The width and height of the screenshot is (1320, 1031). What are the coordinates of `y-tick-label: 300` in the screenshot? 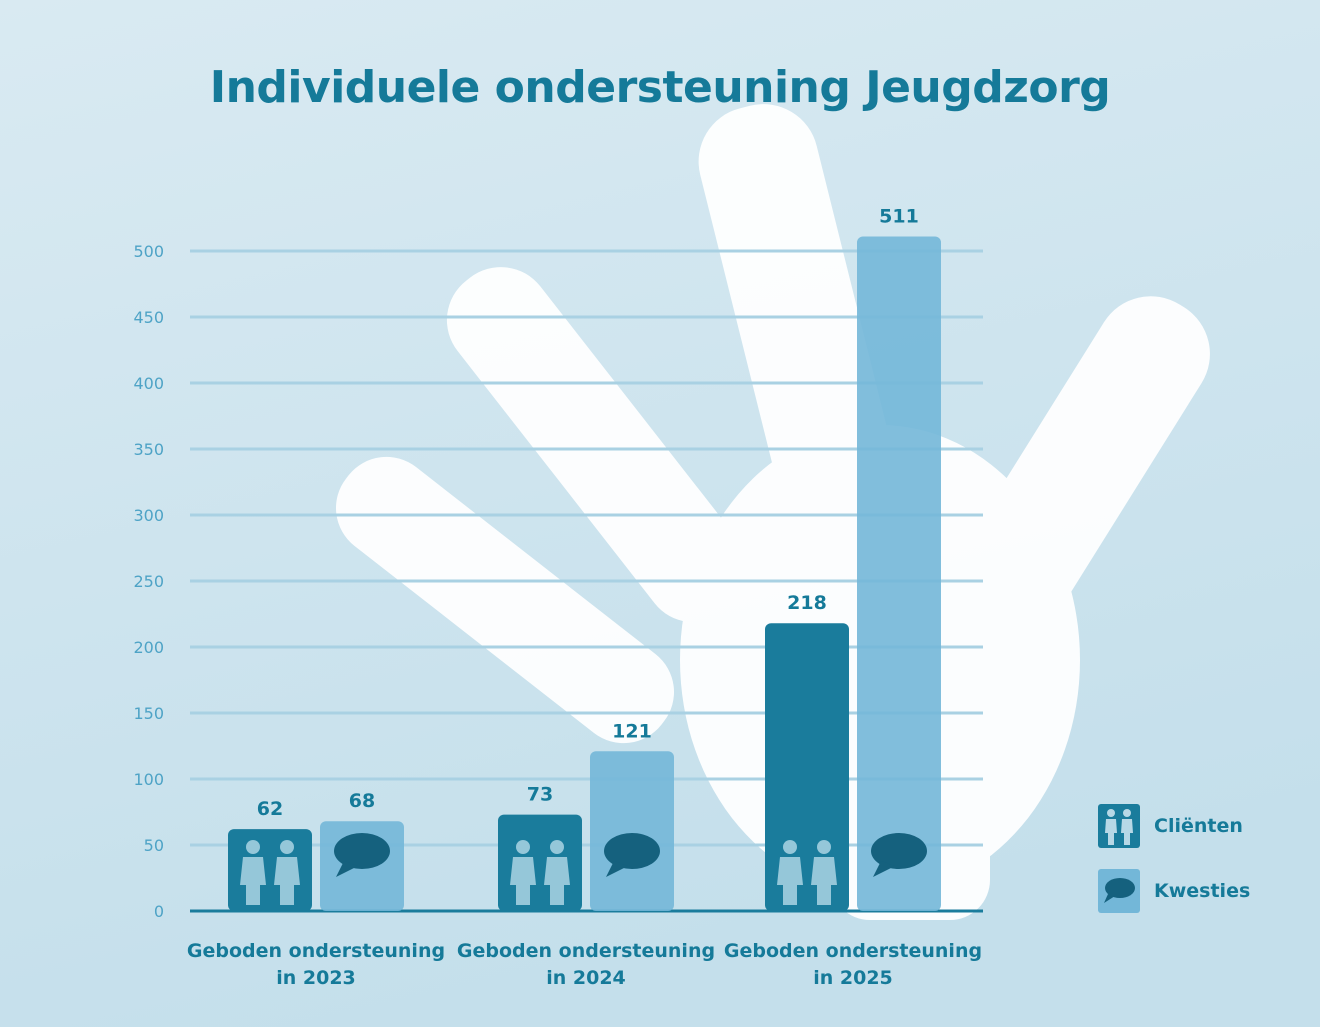 It's located at (148, 515).